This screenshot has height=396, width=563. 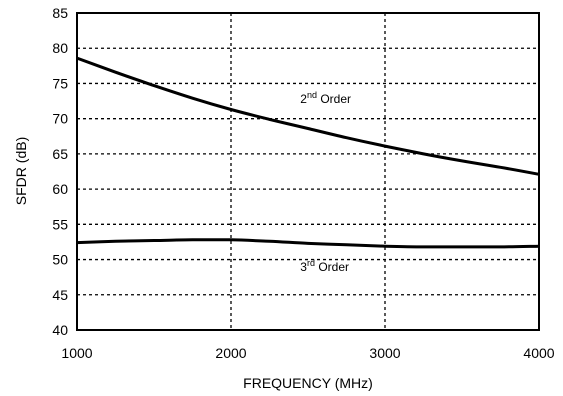 What do you see at coordinates (60, 13) in the screenshot?
I see `y-tick-label: 85` at bounding box center [60, 13].